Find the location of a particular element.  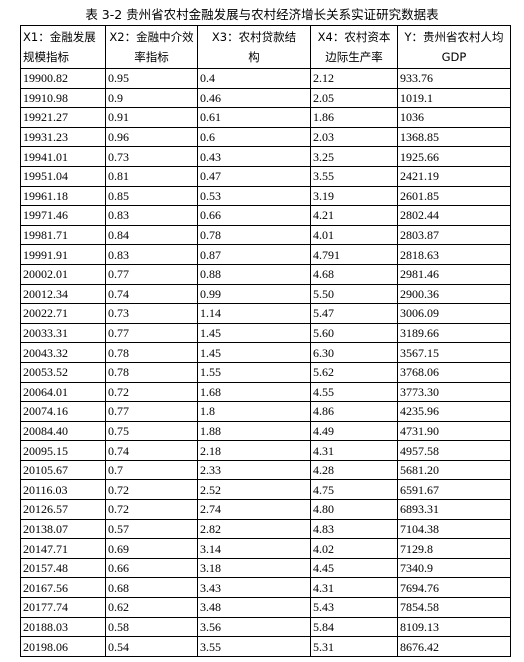

table-cell: 3567.15 is located at coordinates (454, 352).